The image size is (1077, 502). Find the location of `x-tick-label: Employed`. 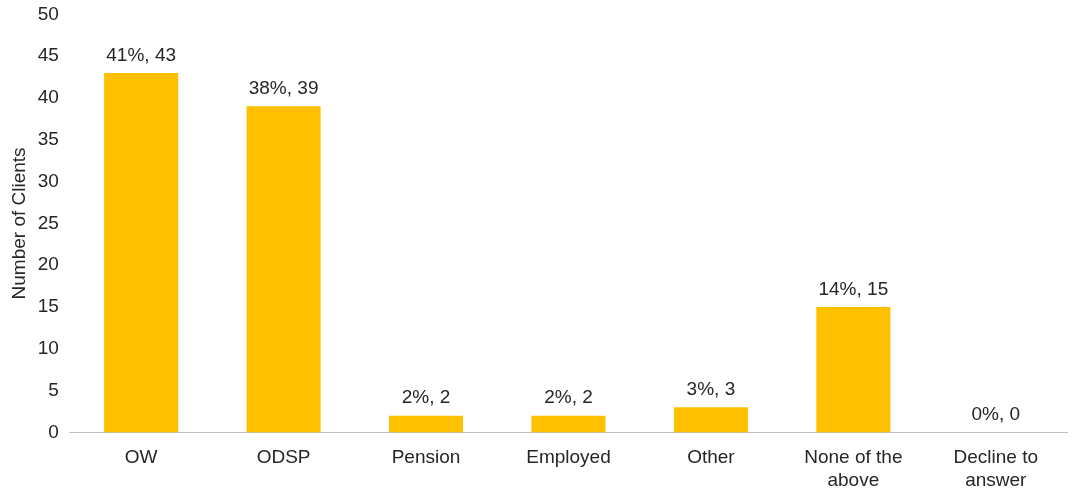

x-tick-label: Employed is located at coordinates (568, 457).